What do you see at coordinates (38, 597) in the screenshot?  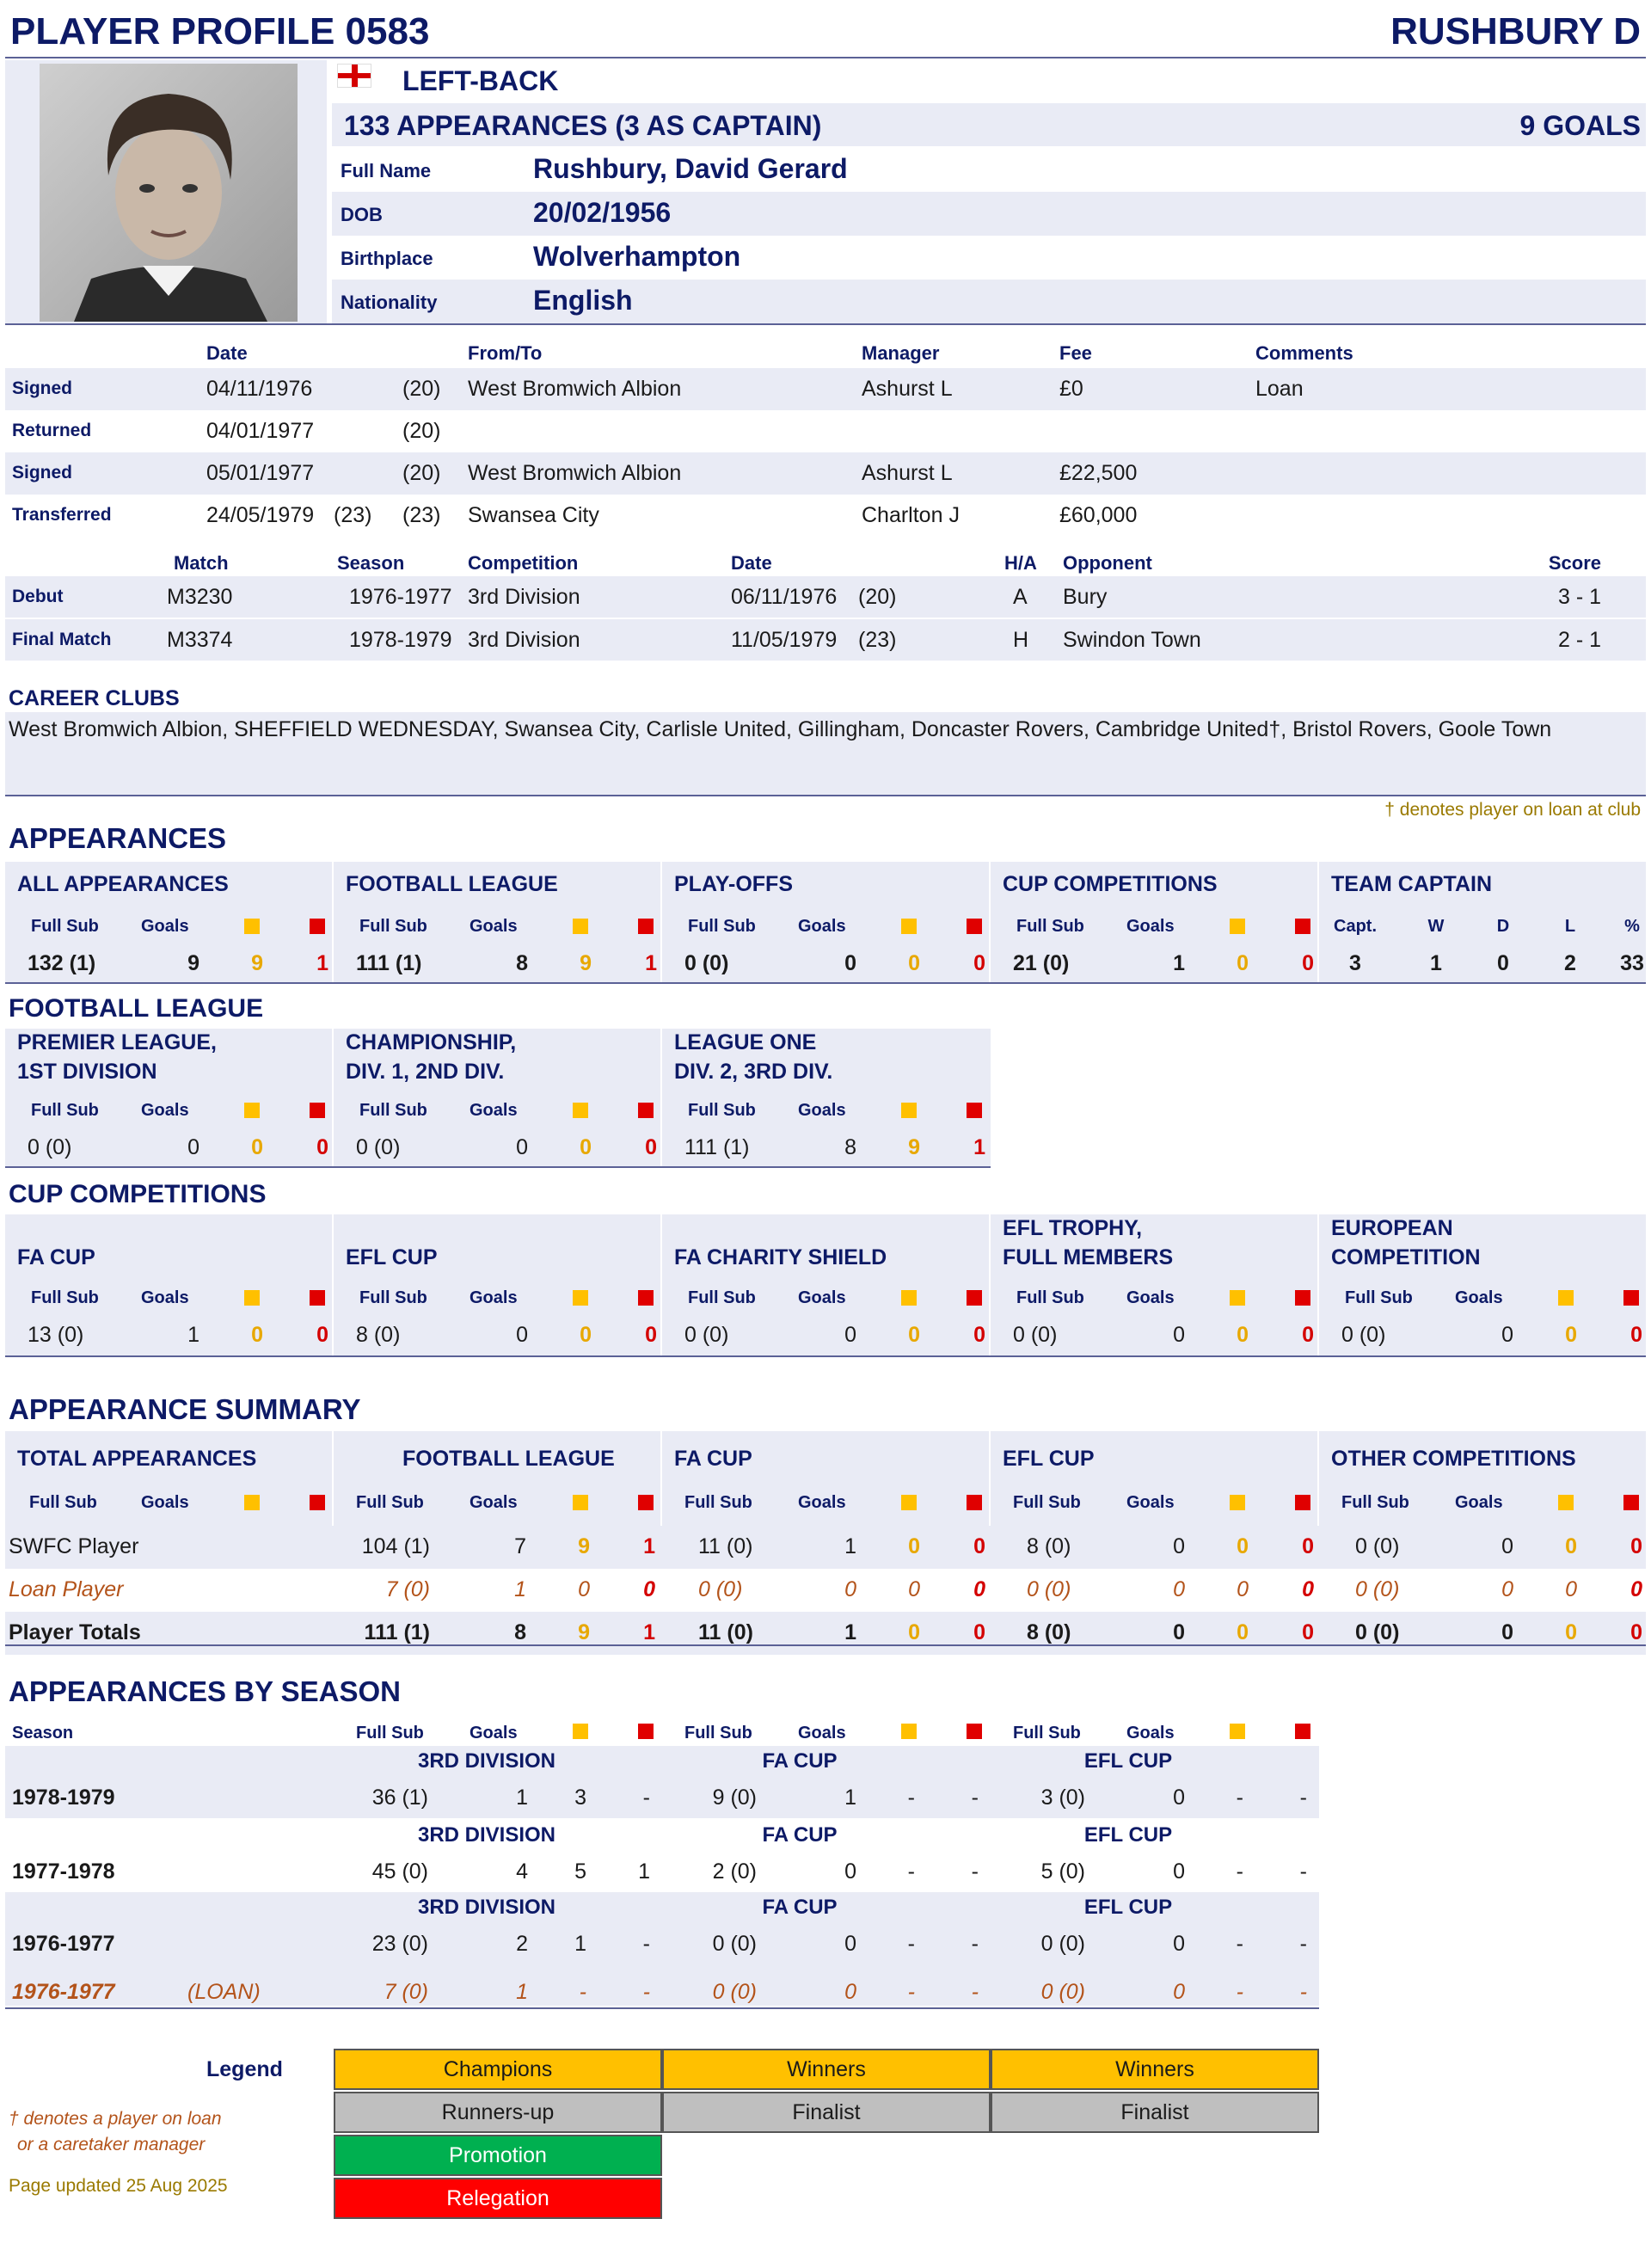 I see `match-type: Debut` at bounding box center [38, 597].